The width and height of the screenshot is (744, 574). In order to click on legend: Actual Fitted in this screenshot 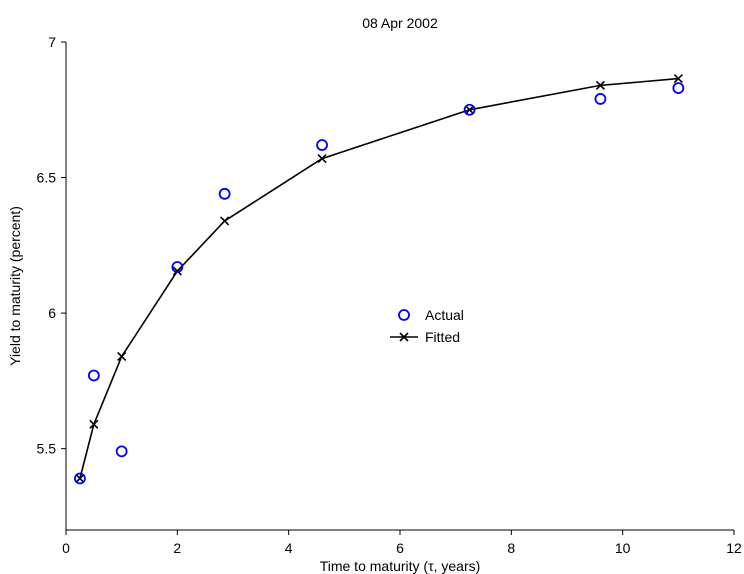, I will do `click(427, 326)`.